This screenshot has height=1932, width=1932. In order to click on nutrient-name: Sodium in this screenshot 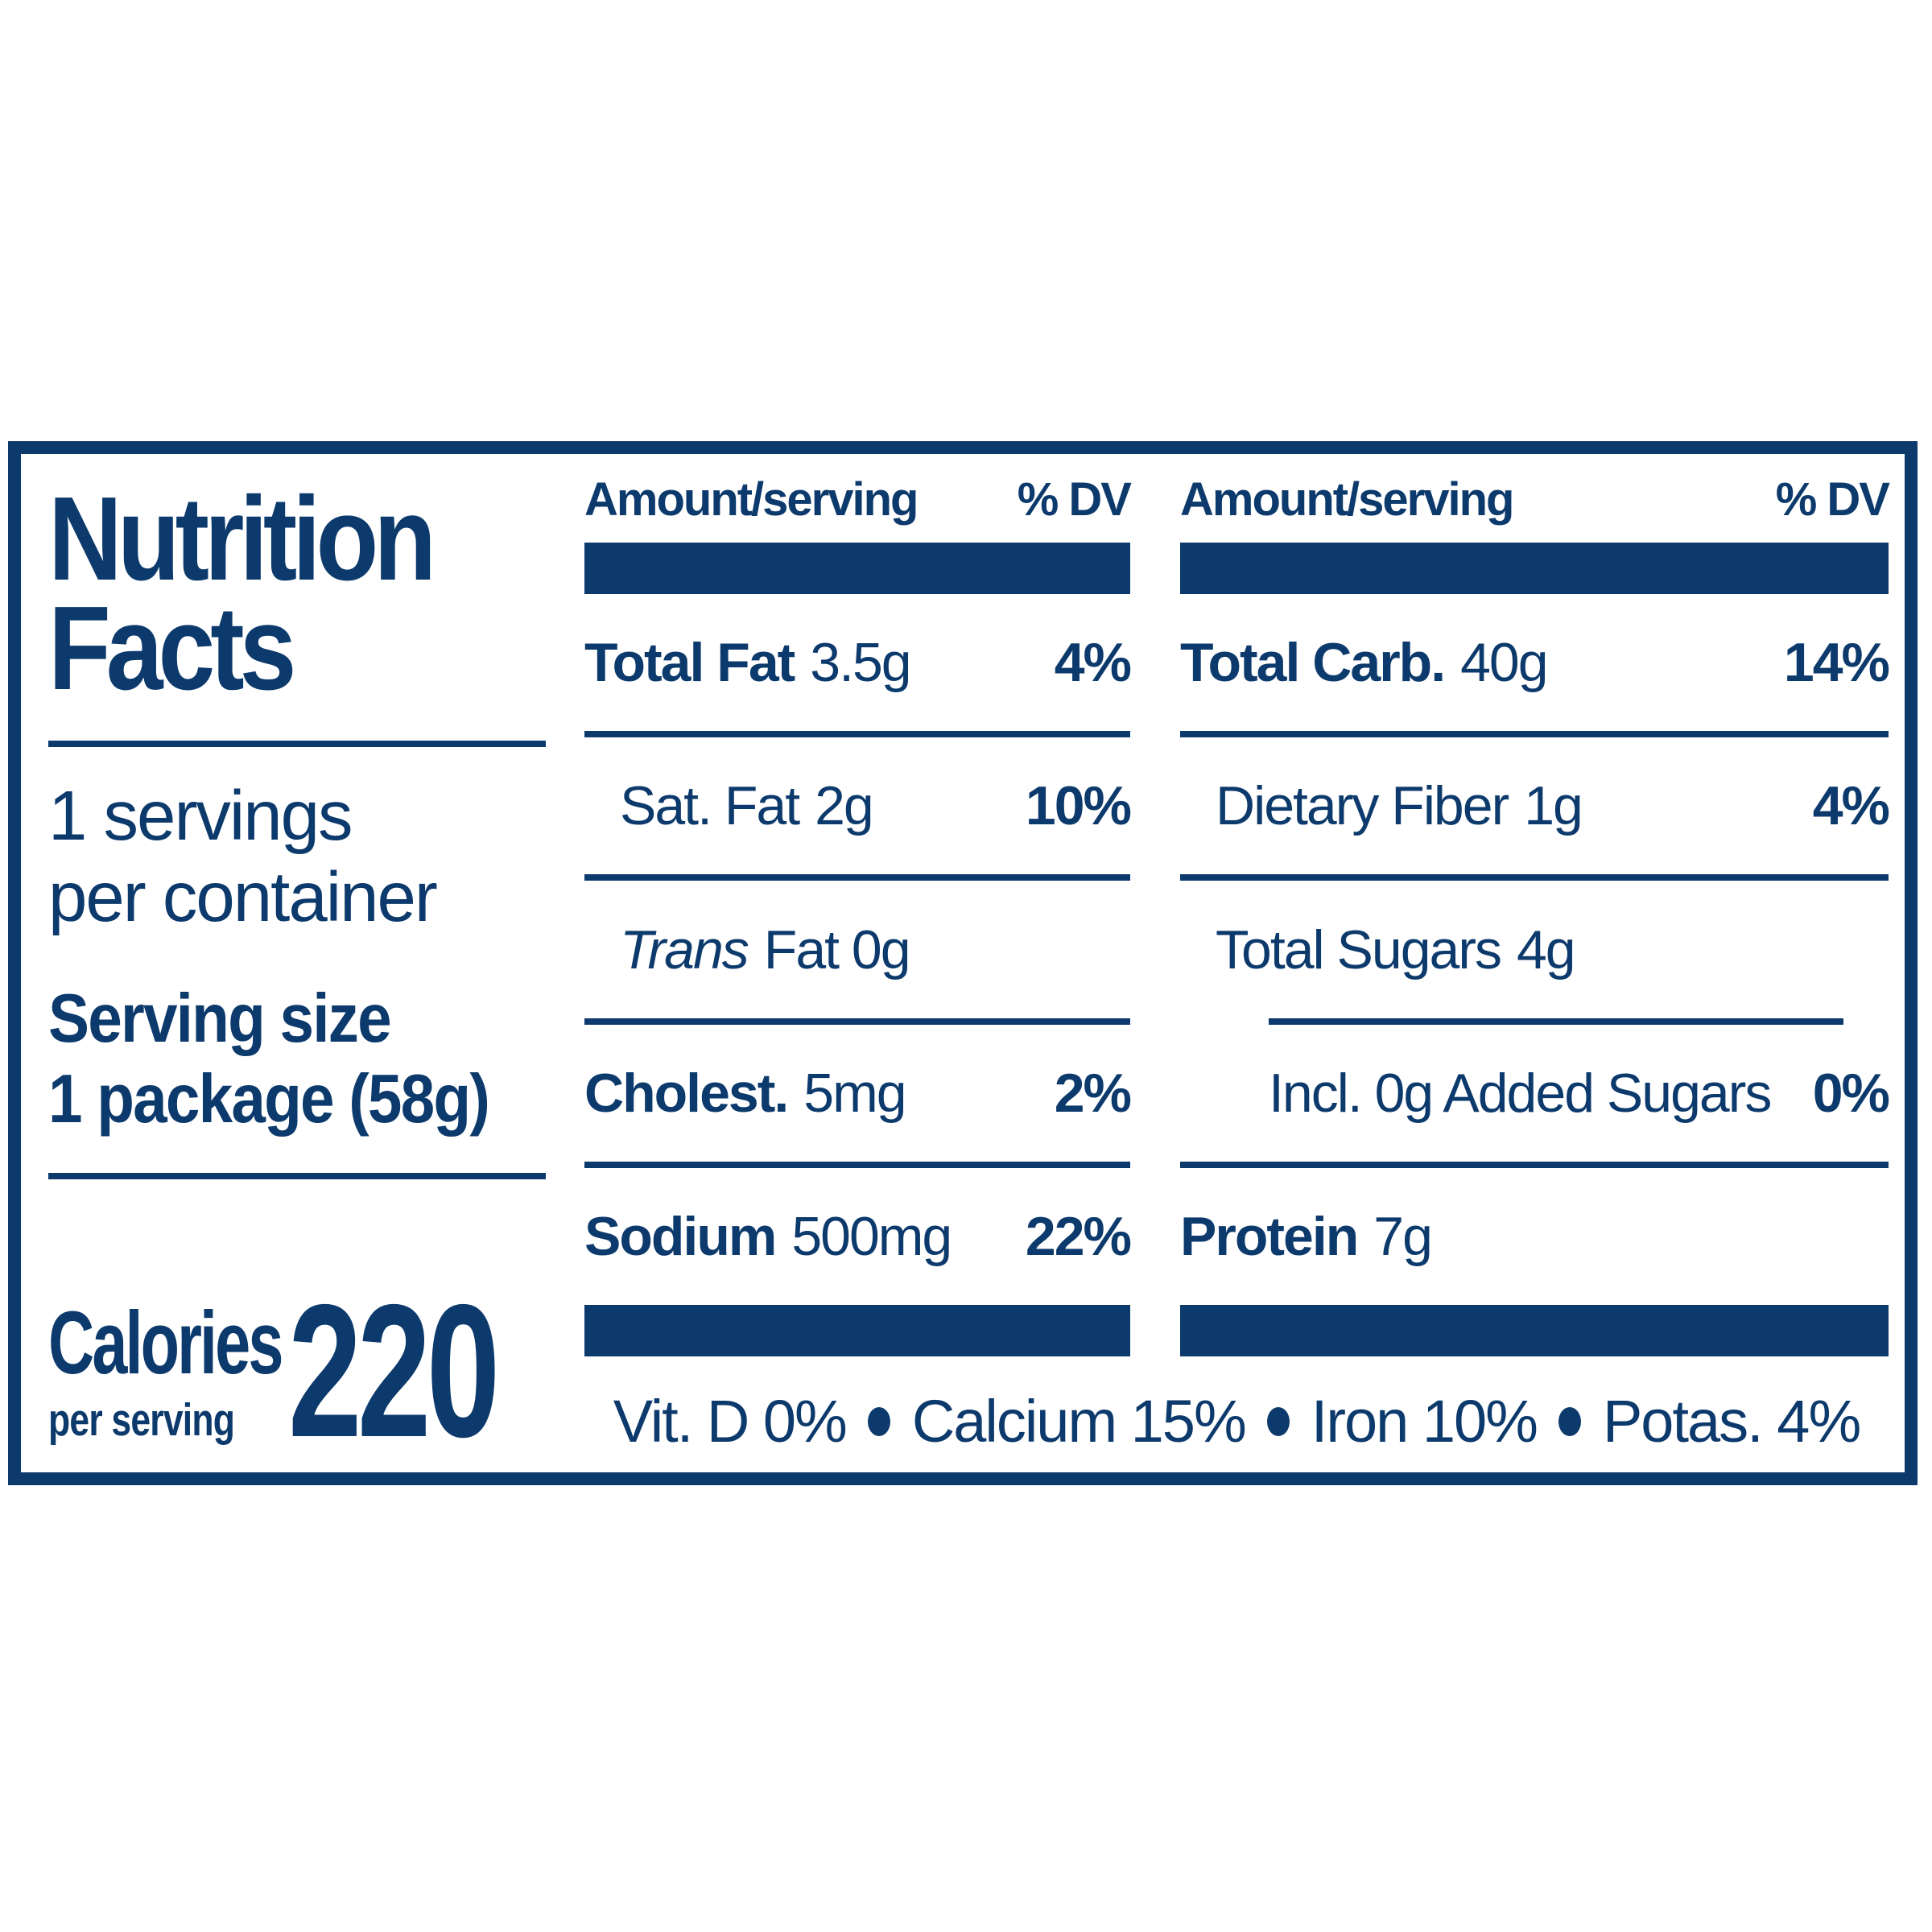, I will do `click(680, 1236)`.